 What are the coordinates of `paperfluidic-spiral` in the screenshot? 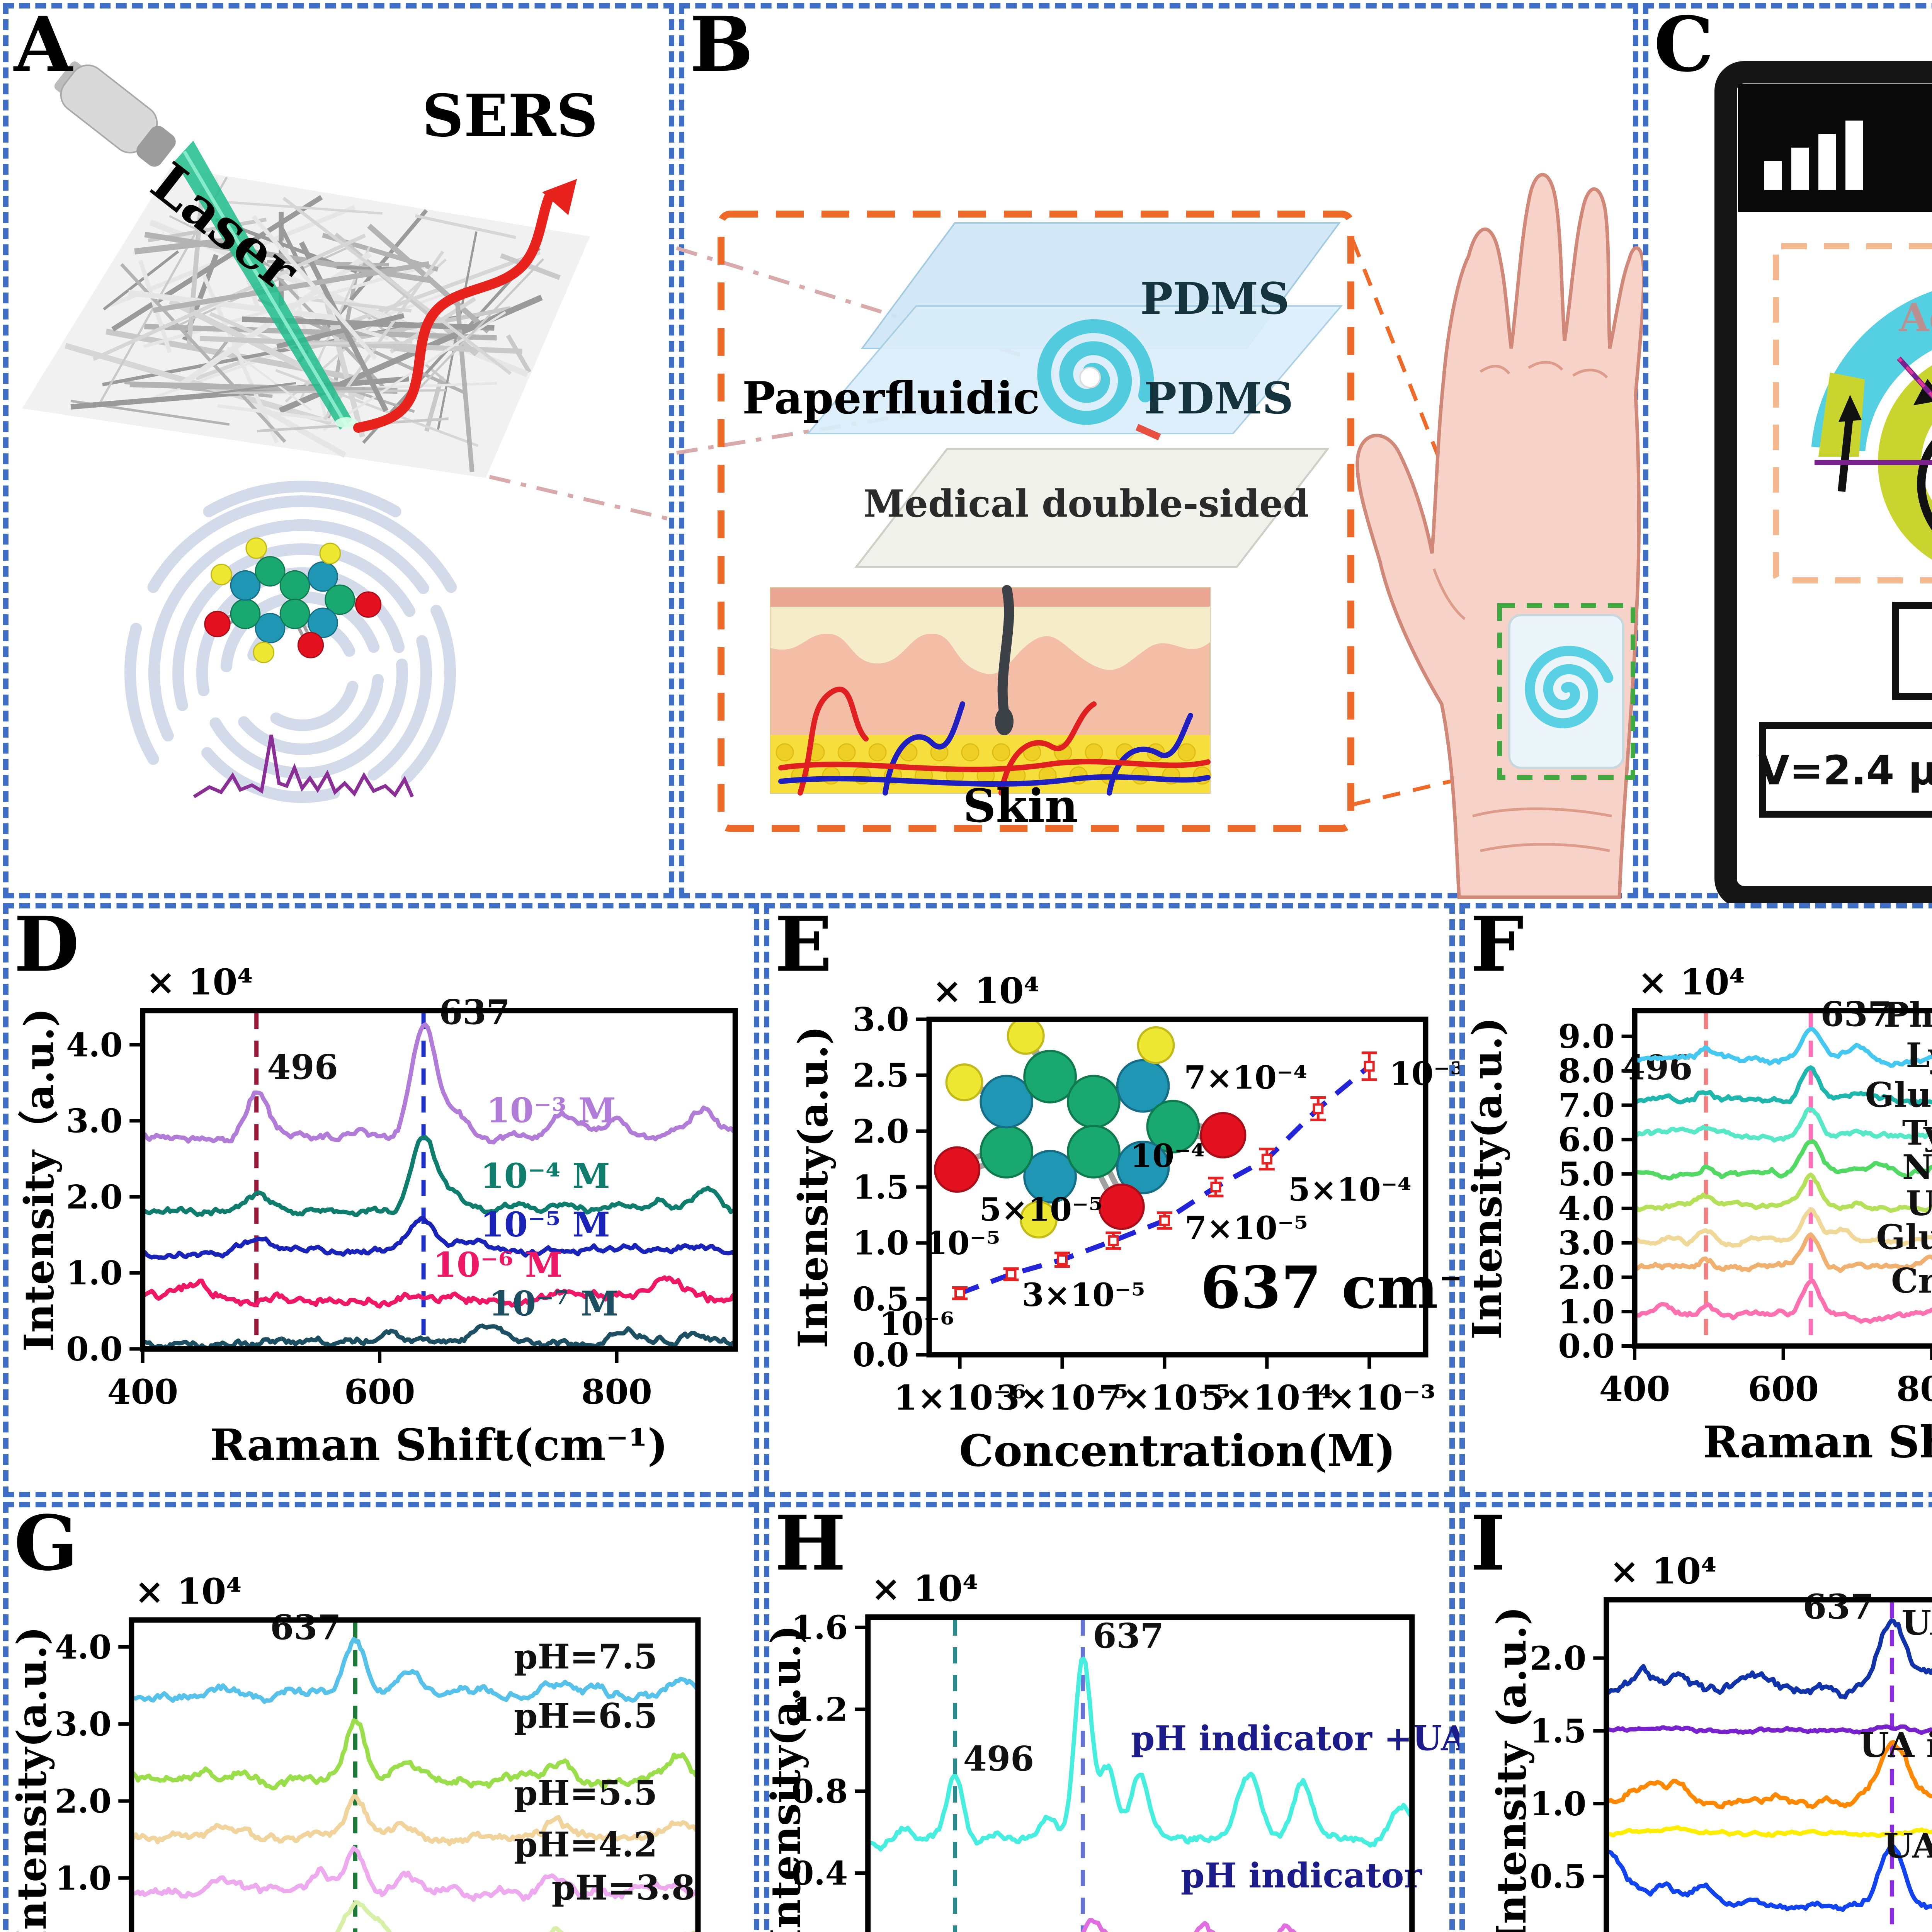 It's located at (1099, 380).